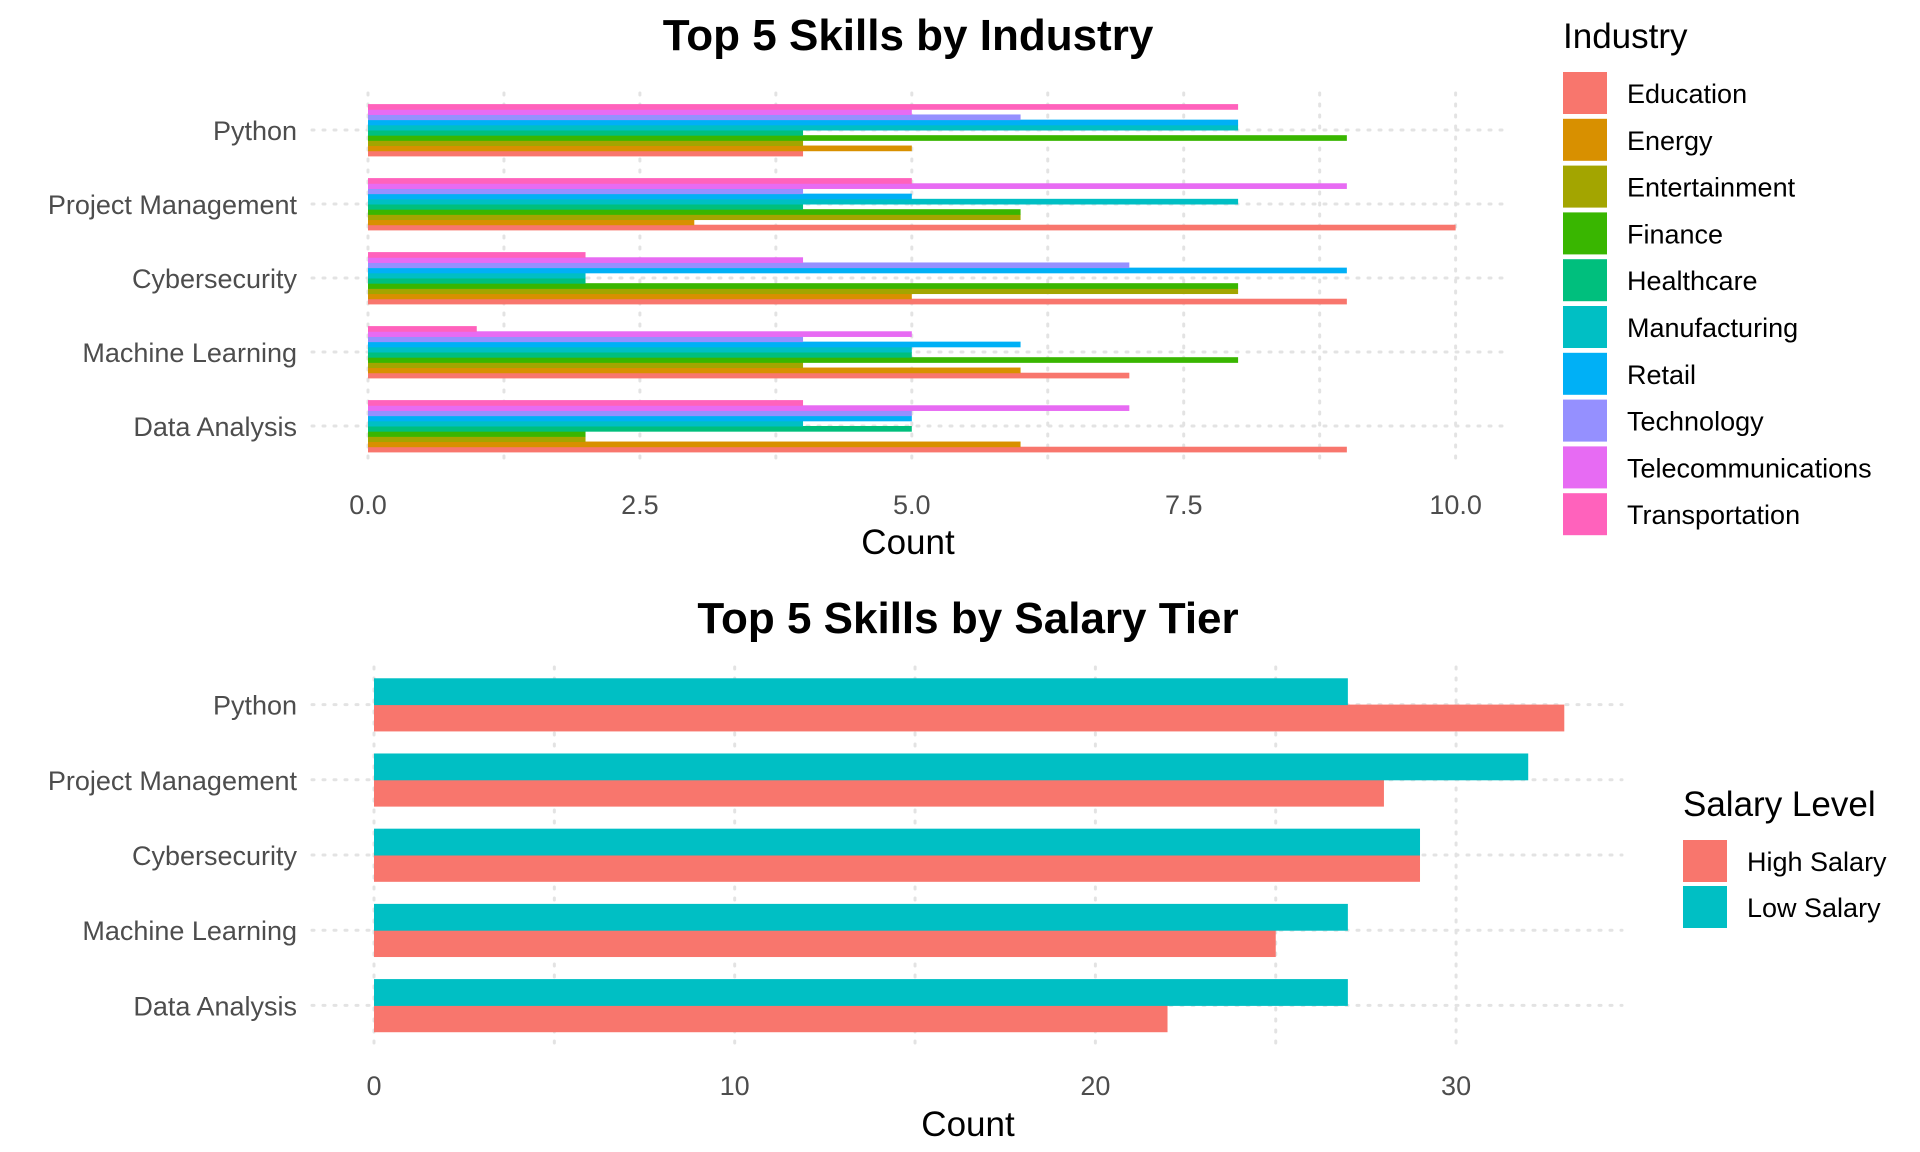  I want to click on salary-x-tick-label-0: 0, so click(373, 1086).